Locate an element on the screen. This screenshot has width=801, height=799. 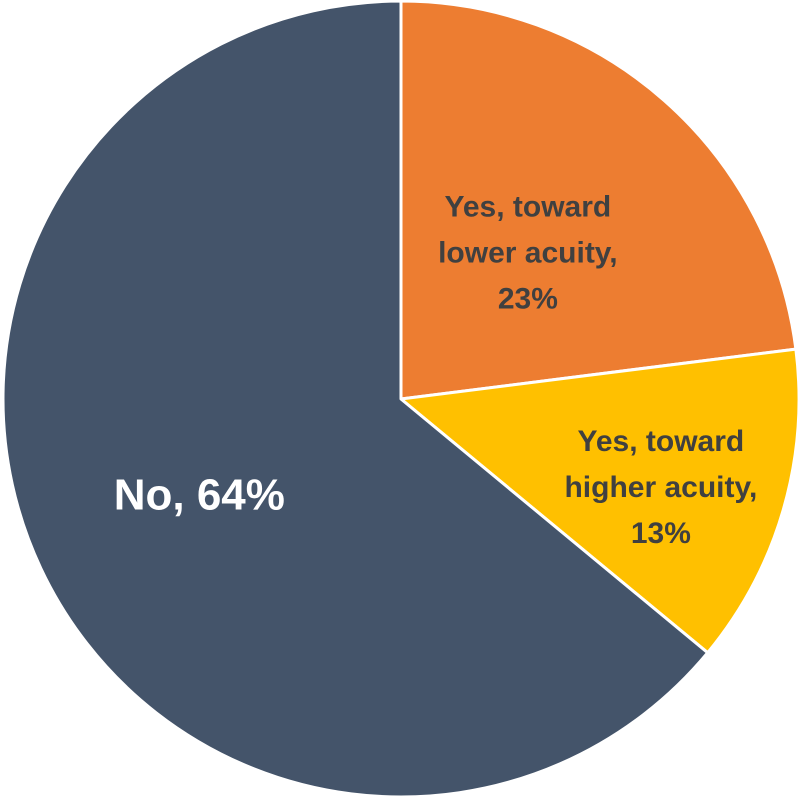
pie-slice-label-line: lower acuity, is located at coordinates (528, 252).